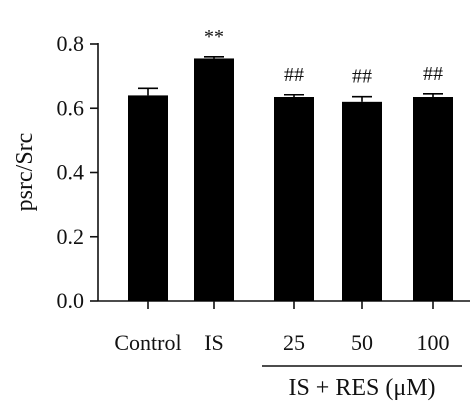 Image resolution: width=474 pixels, height=410 pixels. I want to click on y-tick-label: 0.6, so click(71, 107).